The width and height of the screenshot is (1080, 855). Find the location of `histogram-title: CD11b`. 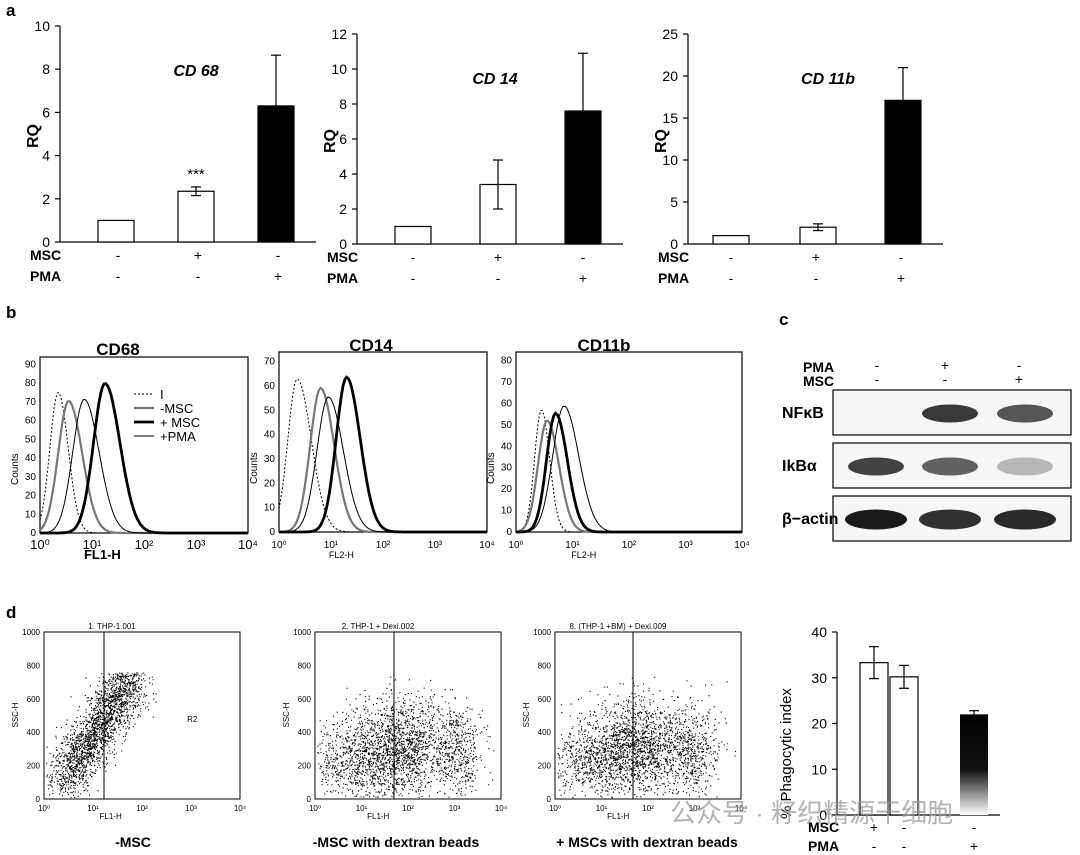

histogram-title: CD11b is located at coordinates (604, 345).